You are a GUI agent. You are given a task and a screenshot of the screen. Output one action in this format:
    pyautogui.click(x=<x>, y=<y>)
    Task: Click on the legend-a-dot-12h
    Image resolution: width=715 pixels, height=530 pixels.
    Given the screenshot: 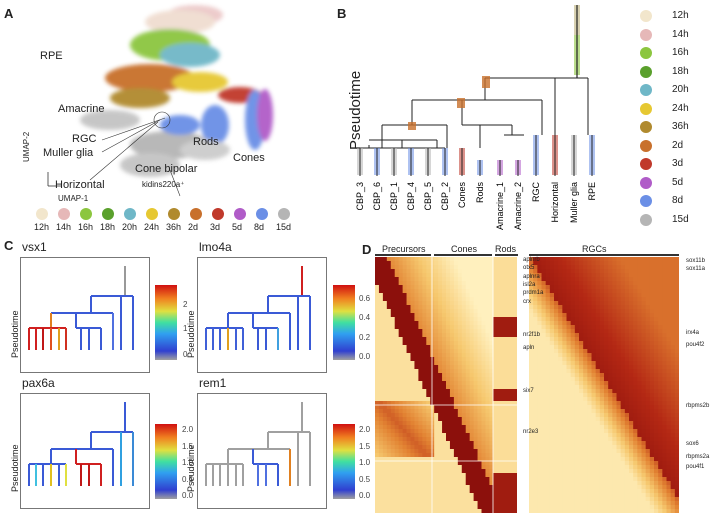 What is the action you would take?
    pyautogui.click(x=42, y=214)
    